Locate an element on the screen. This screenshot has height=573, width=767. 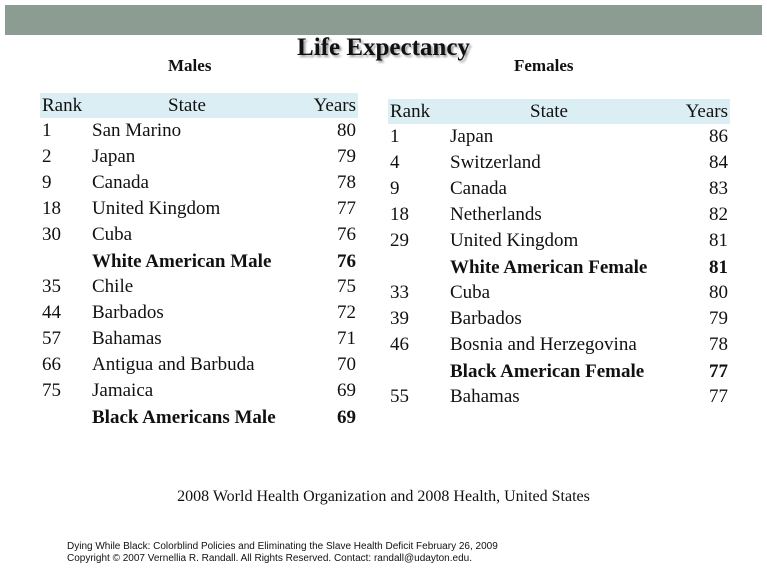
cell-years: 83 is located at coordinates (718, 188).